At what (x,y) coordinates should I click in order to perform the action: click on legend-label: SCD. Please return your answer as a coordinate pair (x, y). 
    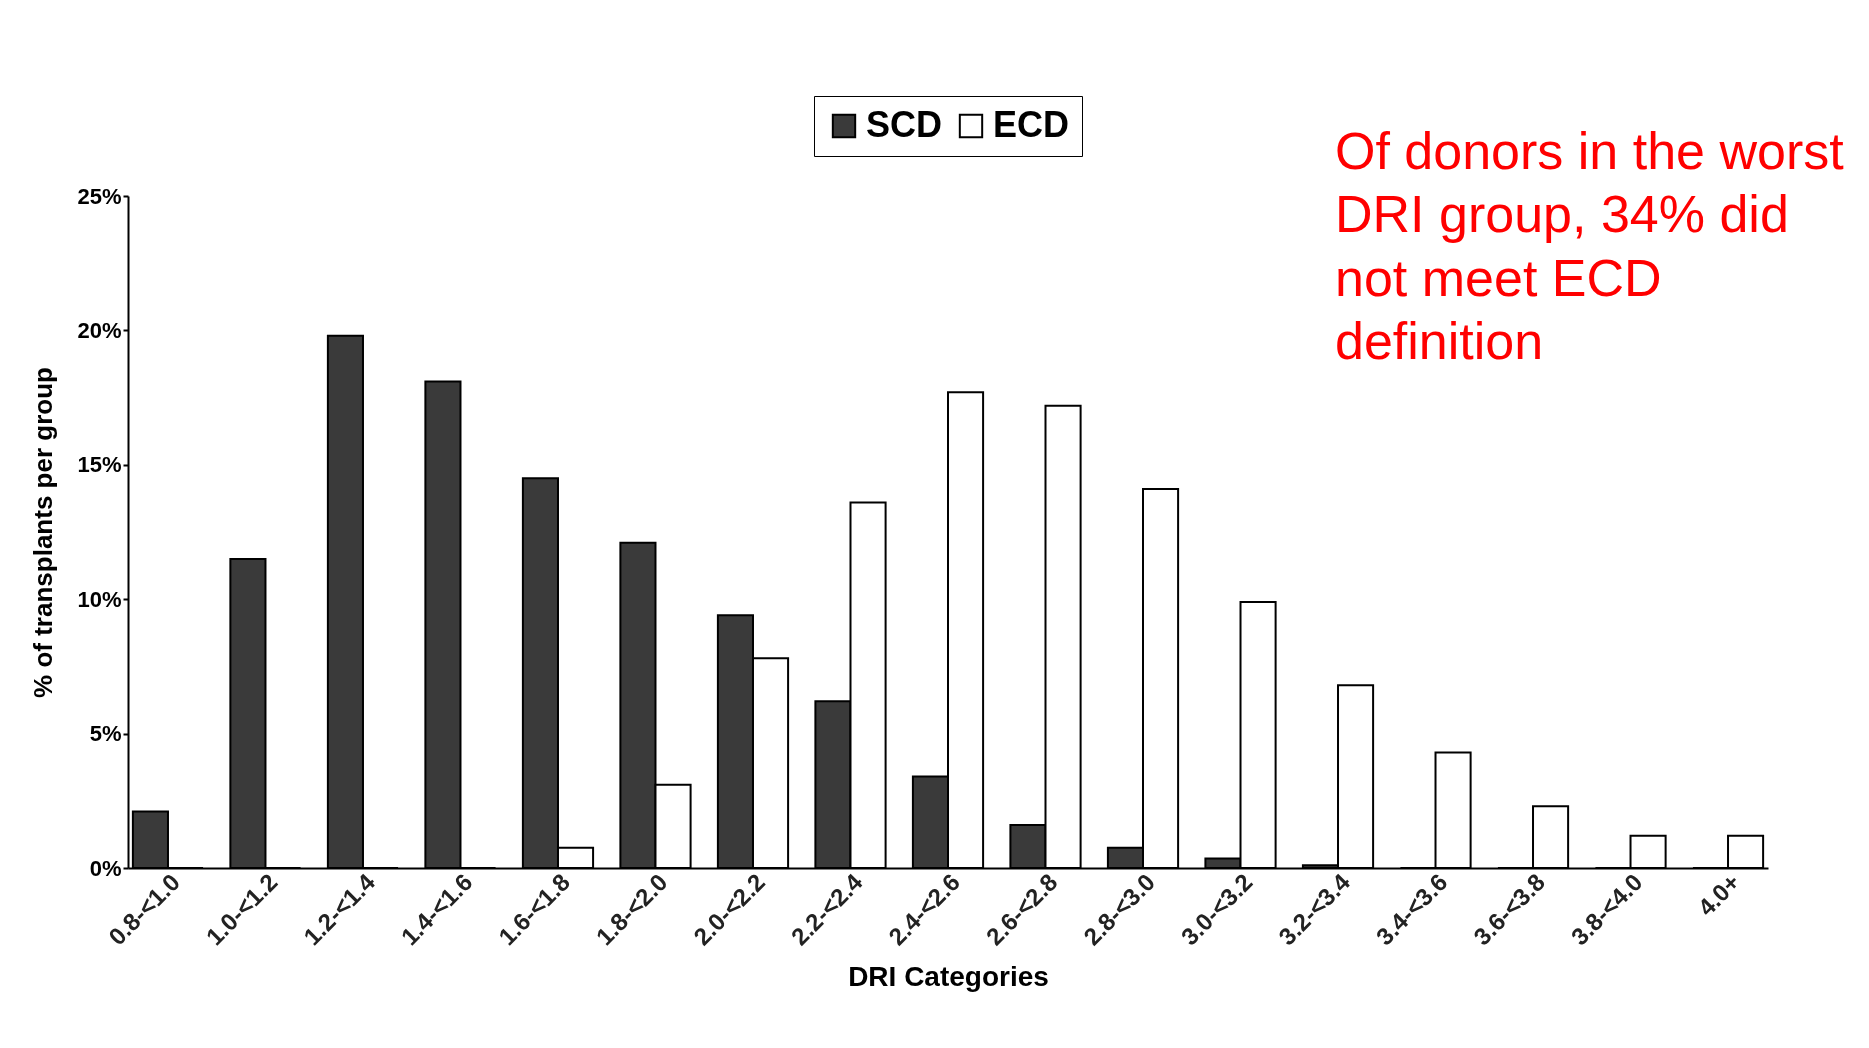
    Looking at the image, I should click on (904, 124).